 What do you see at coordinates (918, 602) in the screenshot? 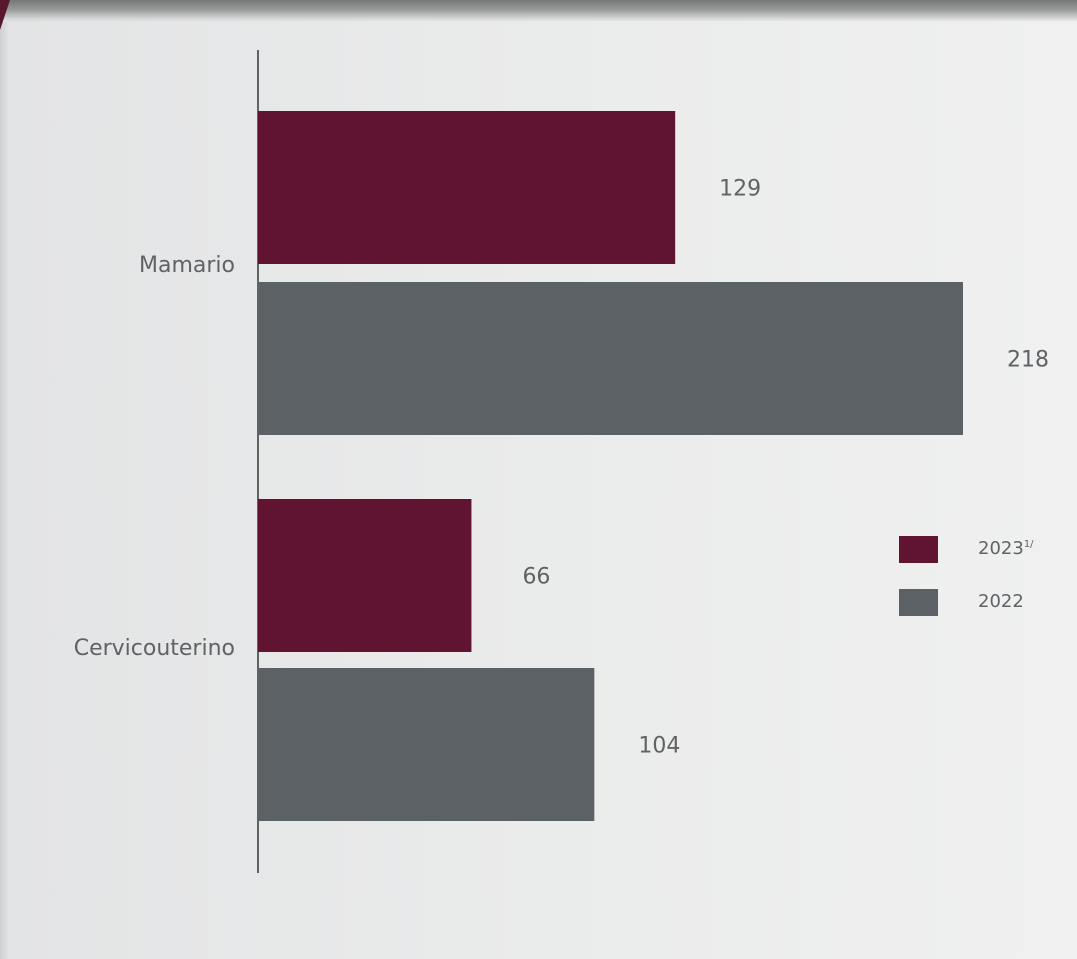
I see `legend-swatch-2022` at bounding box center [918, 602].